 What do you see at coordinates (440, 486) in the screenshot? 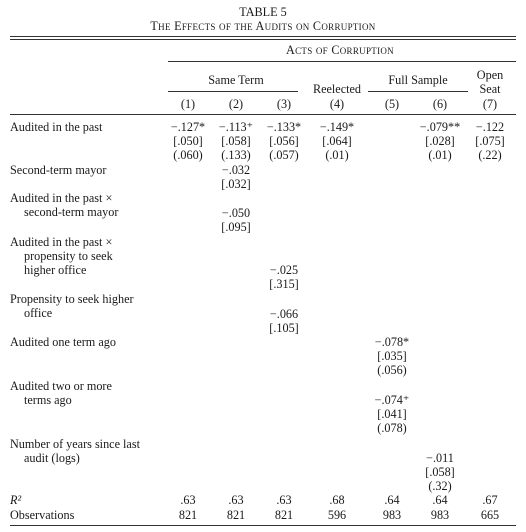
I see `pv-years-since-6: (.32)` at bounding box center [440, 486].